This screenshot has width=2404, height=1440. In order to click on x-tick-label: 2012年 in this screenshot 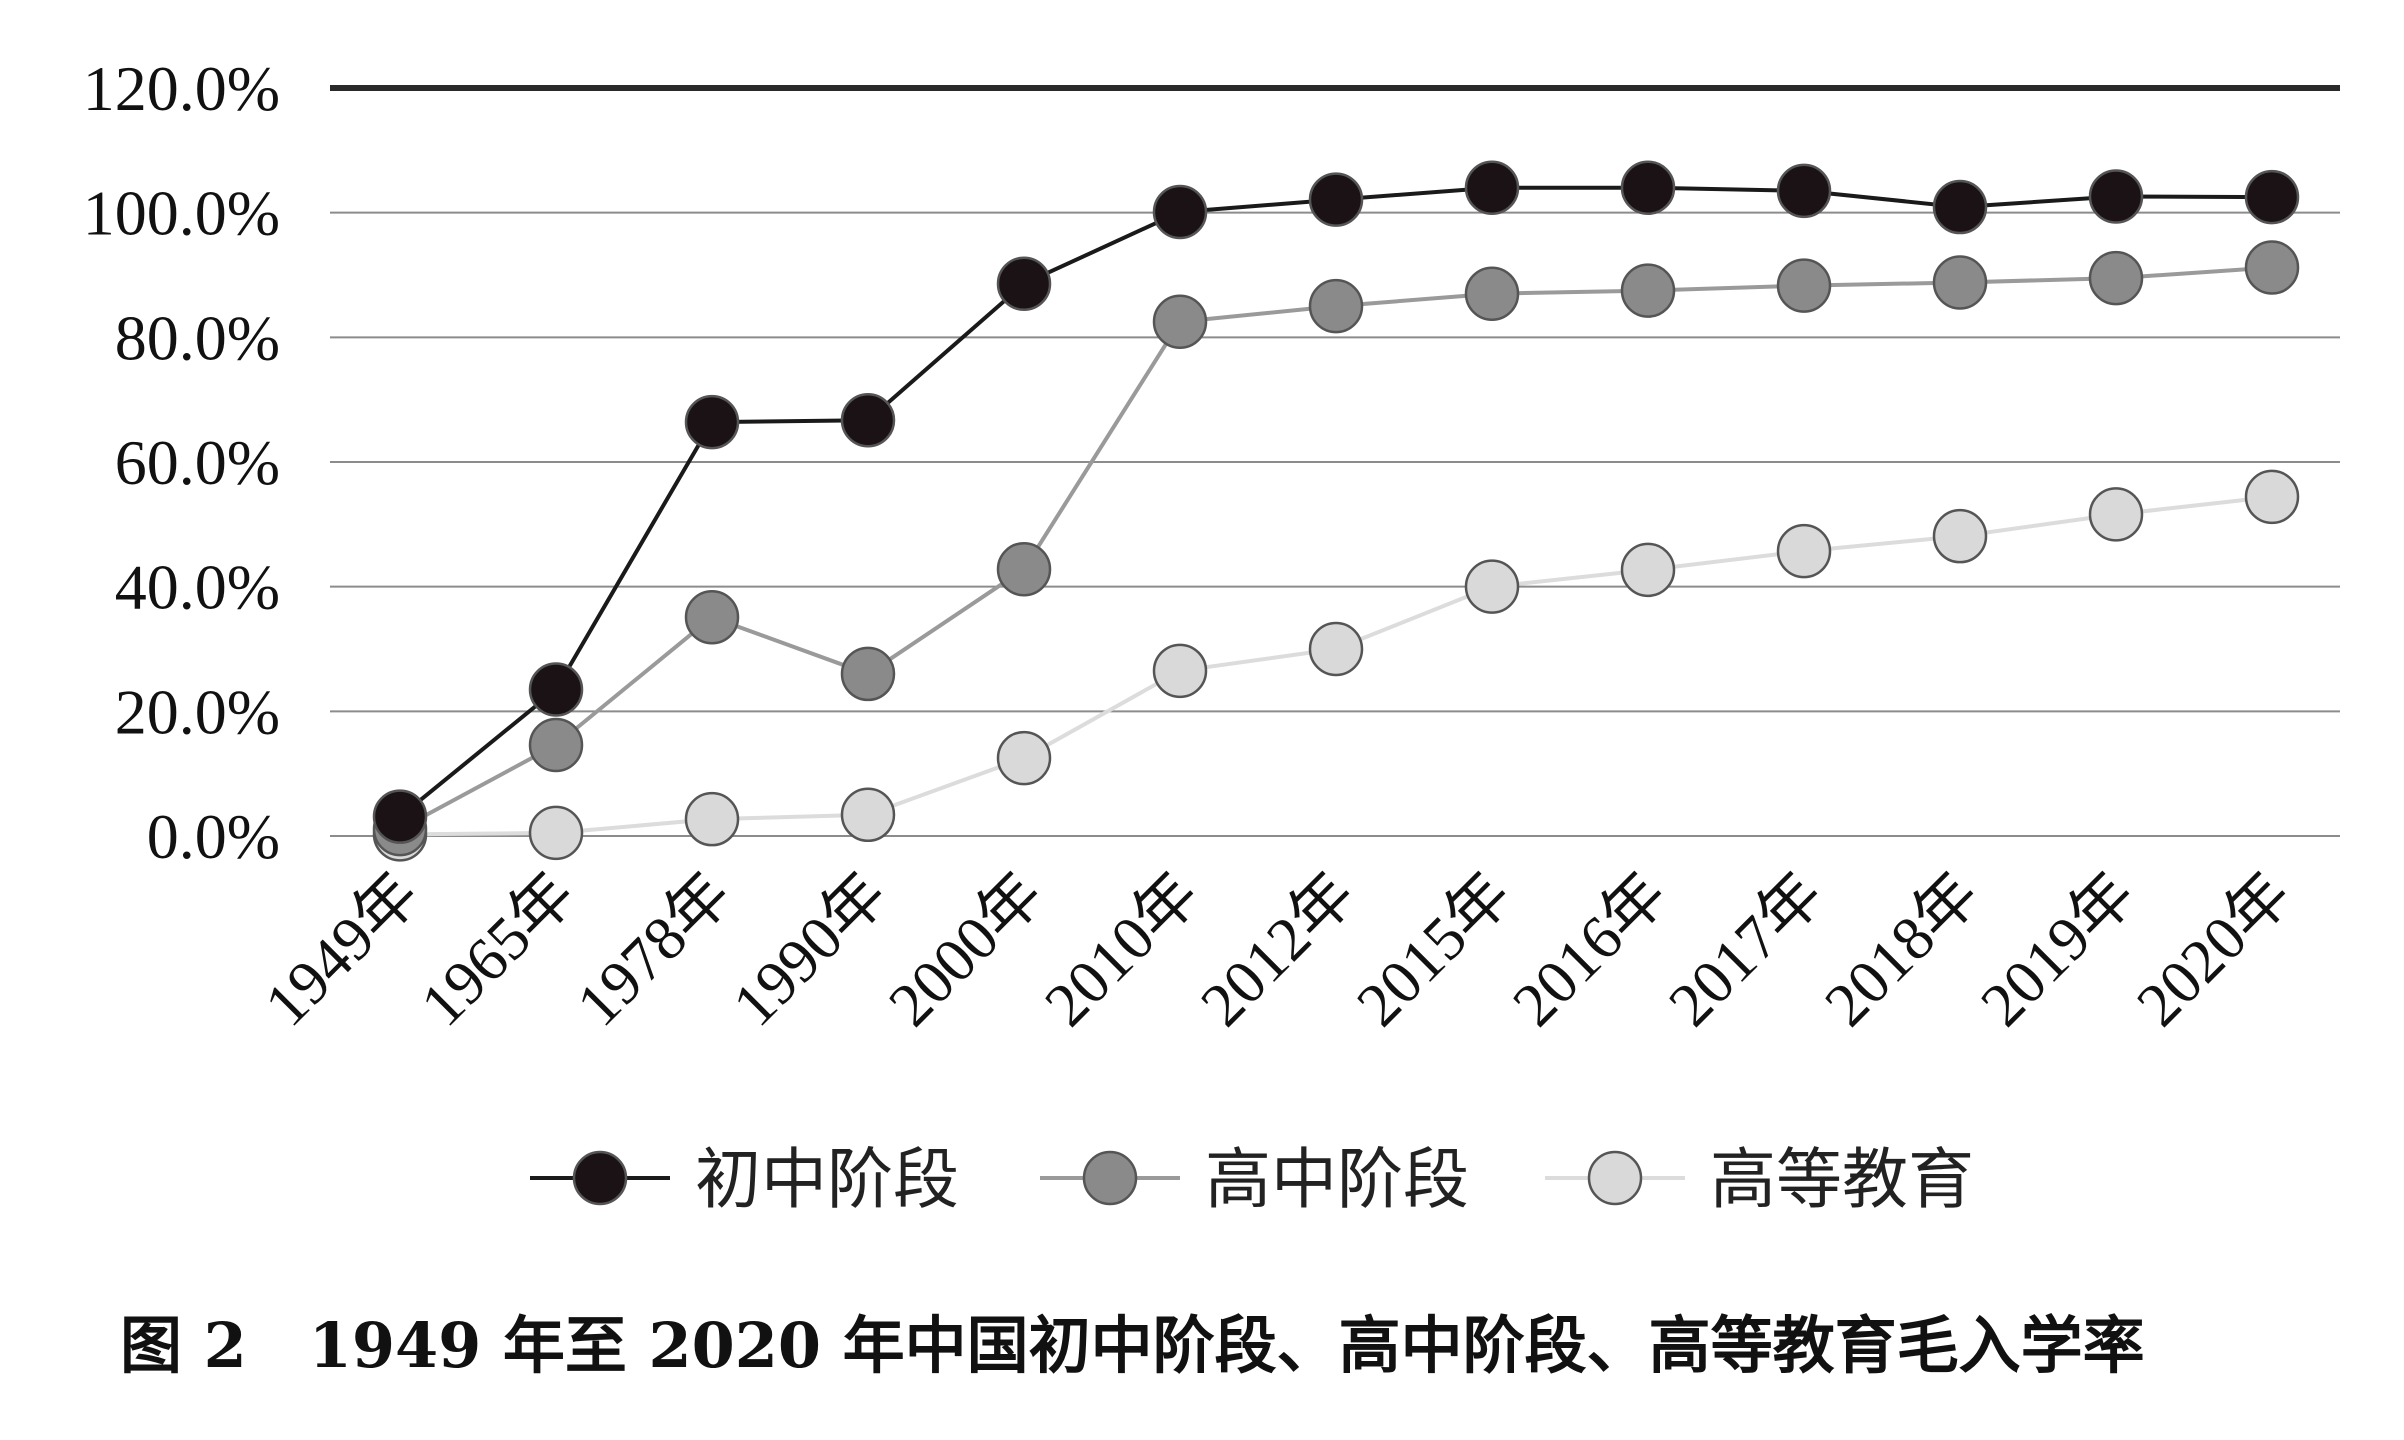, I will do `click(1278, 950)`.